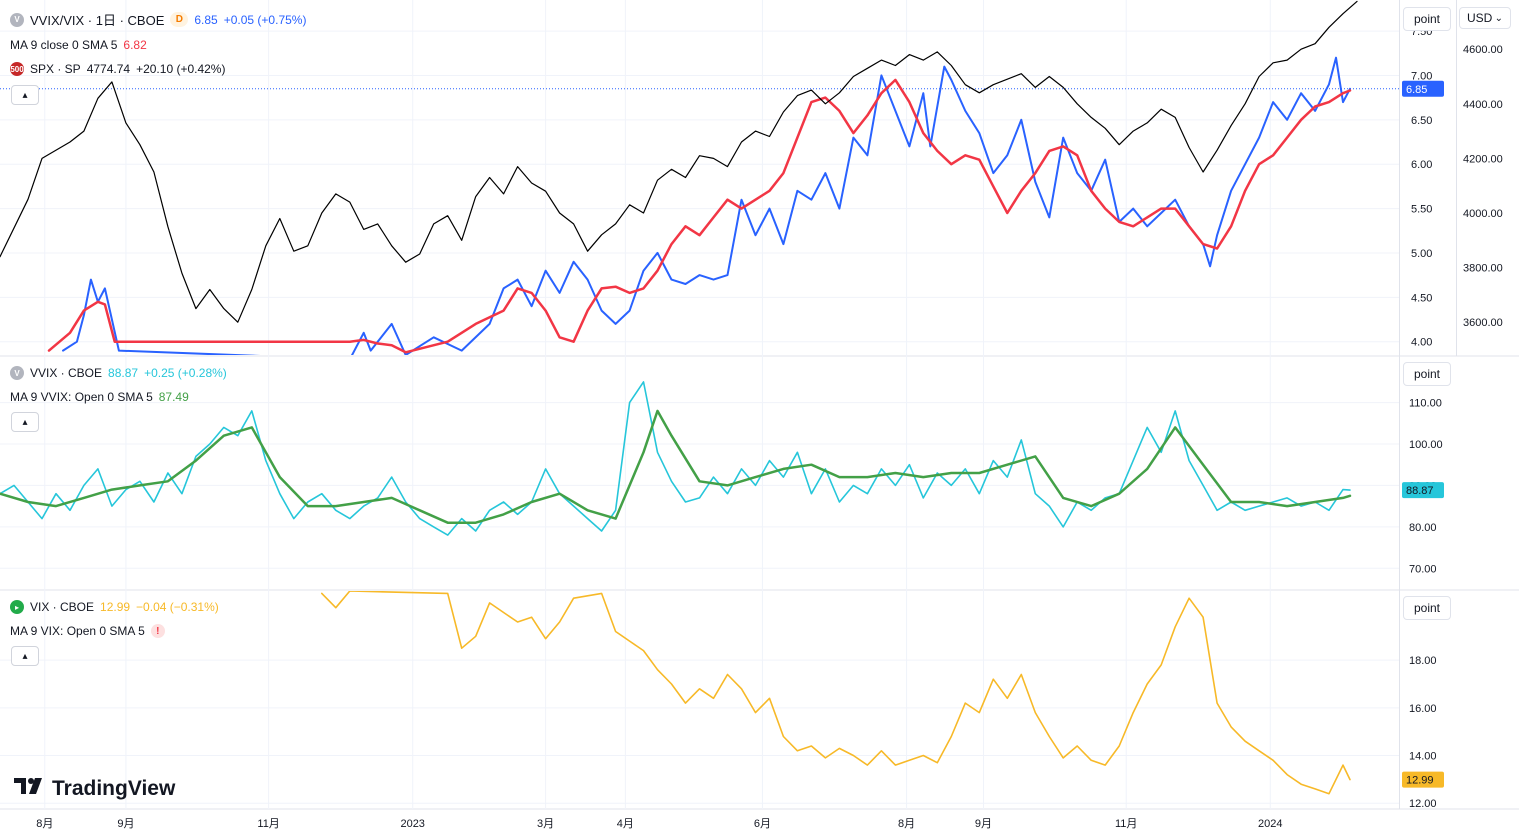 The width and height of the screenshot is (1519, 838). Describe the element at coordinates (66, 373) in the screenshot. I see `pane2-symbol: VVIX · CBOE` at that location.